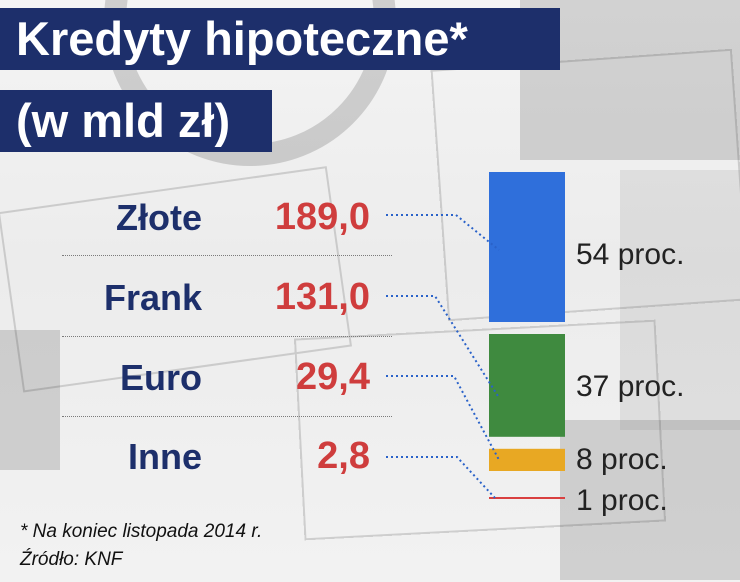 Image resolution: width=740 pixels, height=582 pixels. I want to click on connector-euro, so click(443, 418).